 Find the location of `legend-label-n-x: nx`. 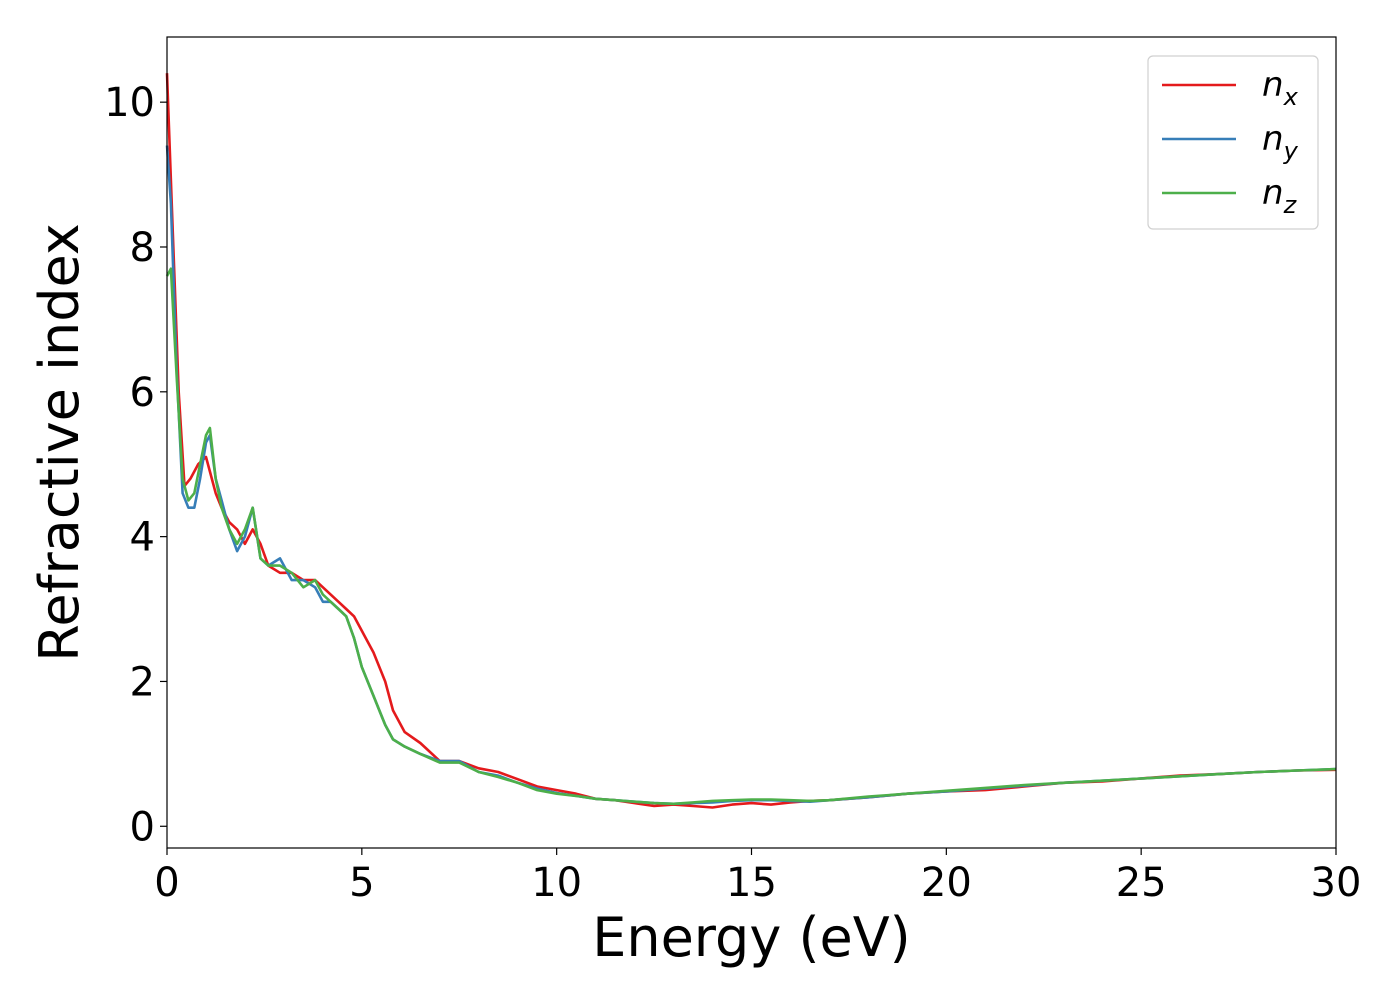

legend-label-n-x: nx is located at coordinates (1280, 88).